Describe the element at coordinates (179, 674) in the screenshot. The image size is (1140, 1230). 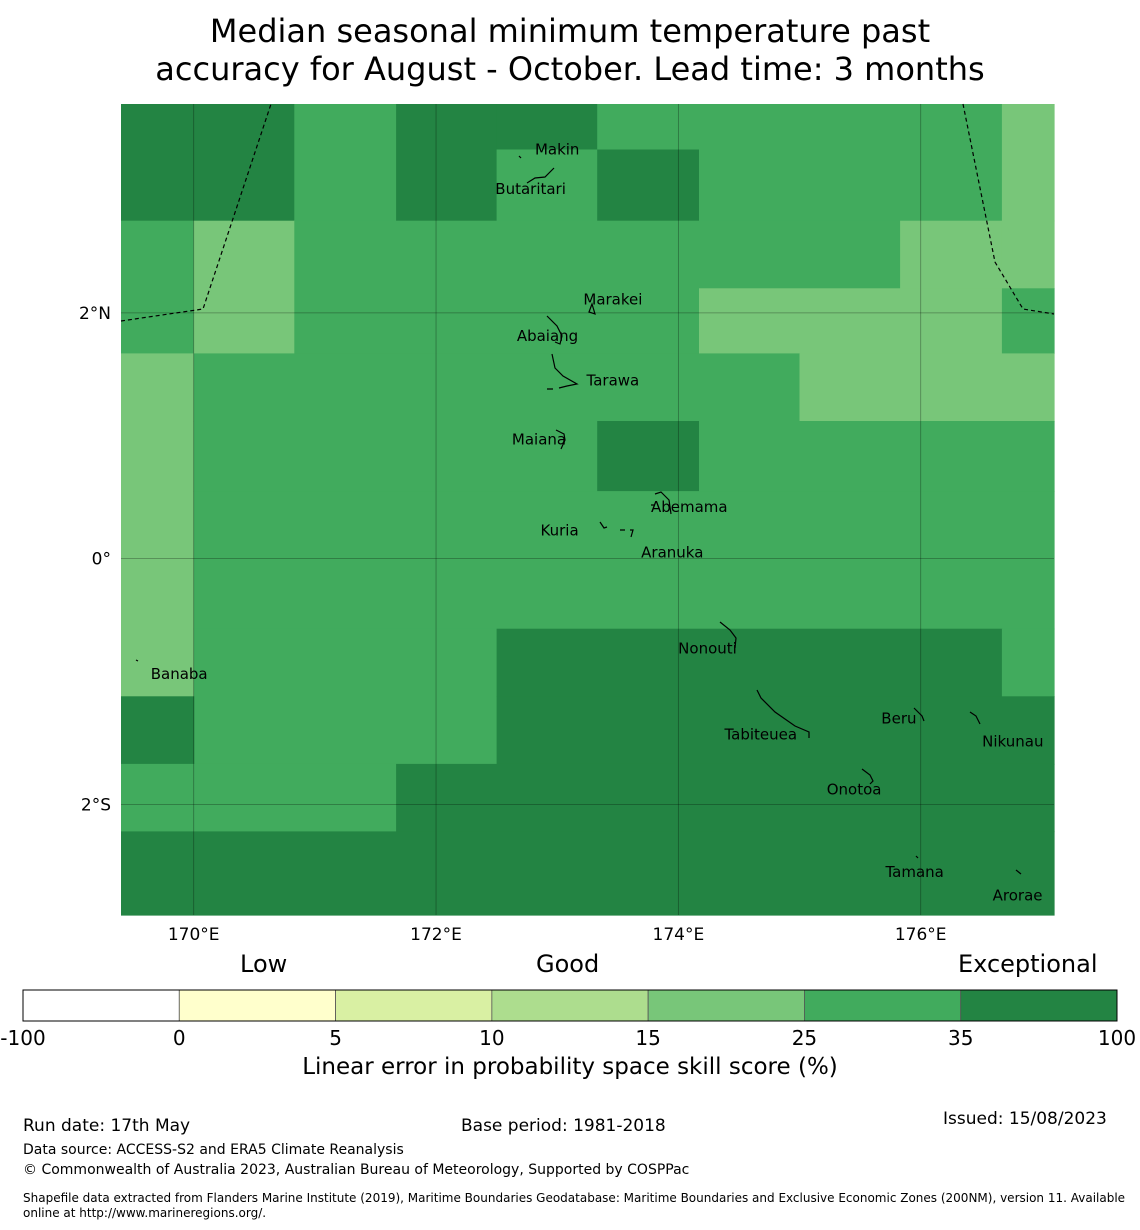
I see `place-label-banaba: Banaba` at that location.